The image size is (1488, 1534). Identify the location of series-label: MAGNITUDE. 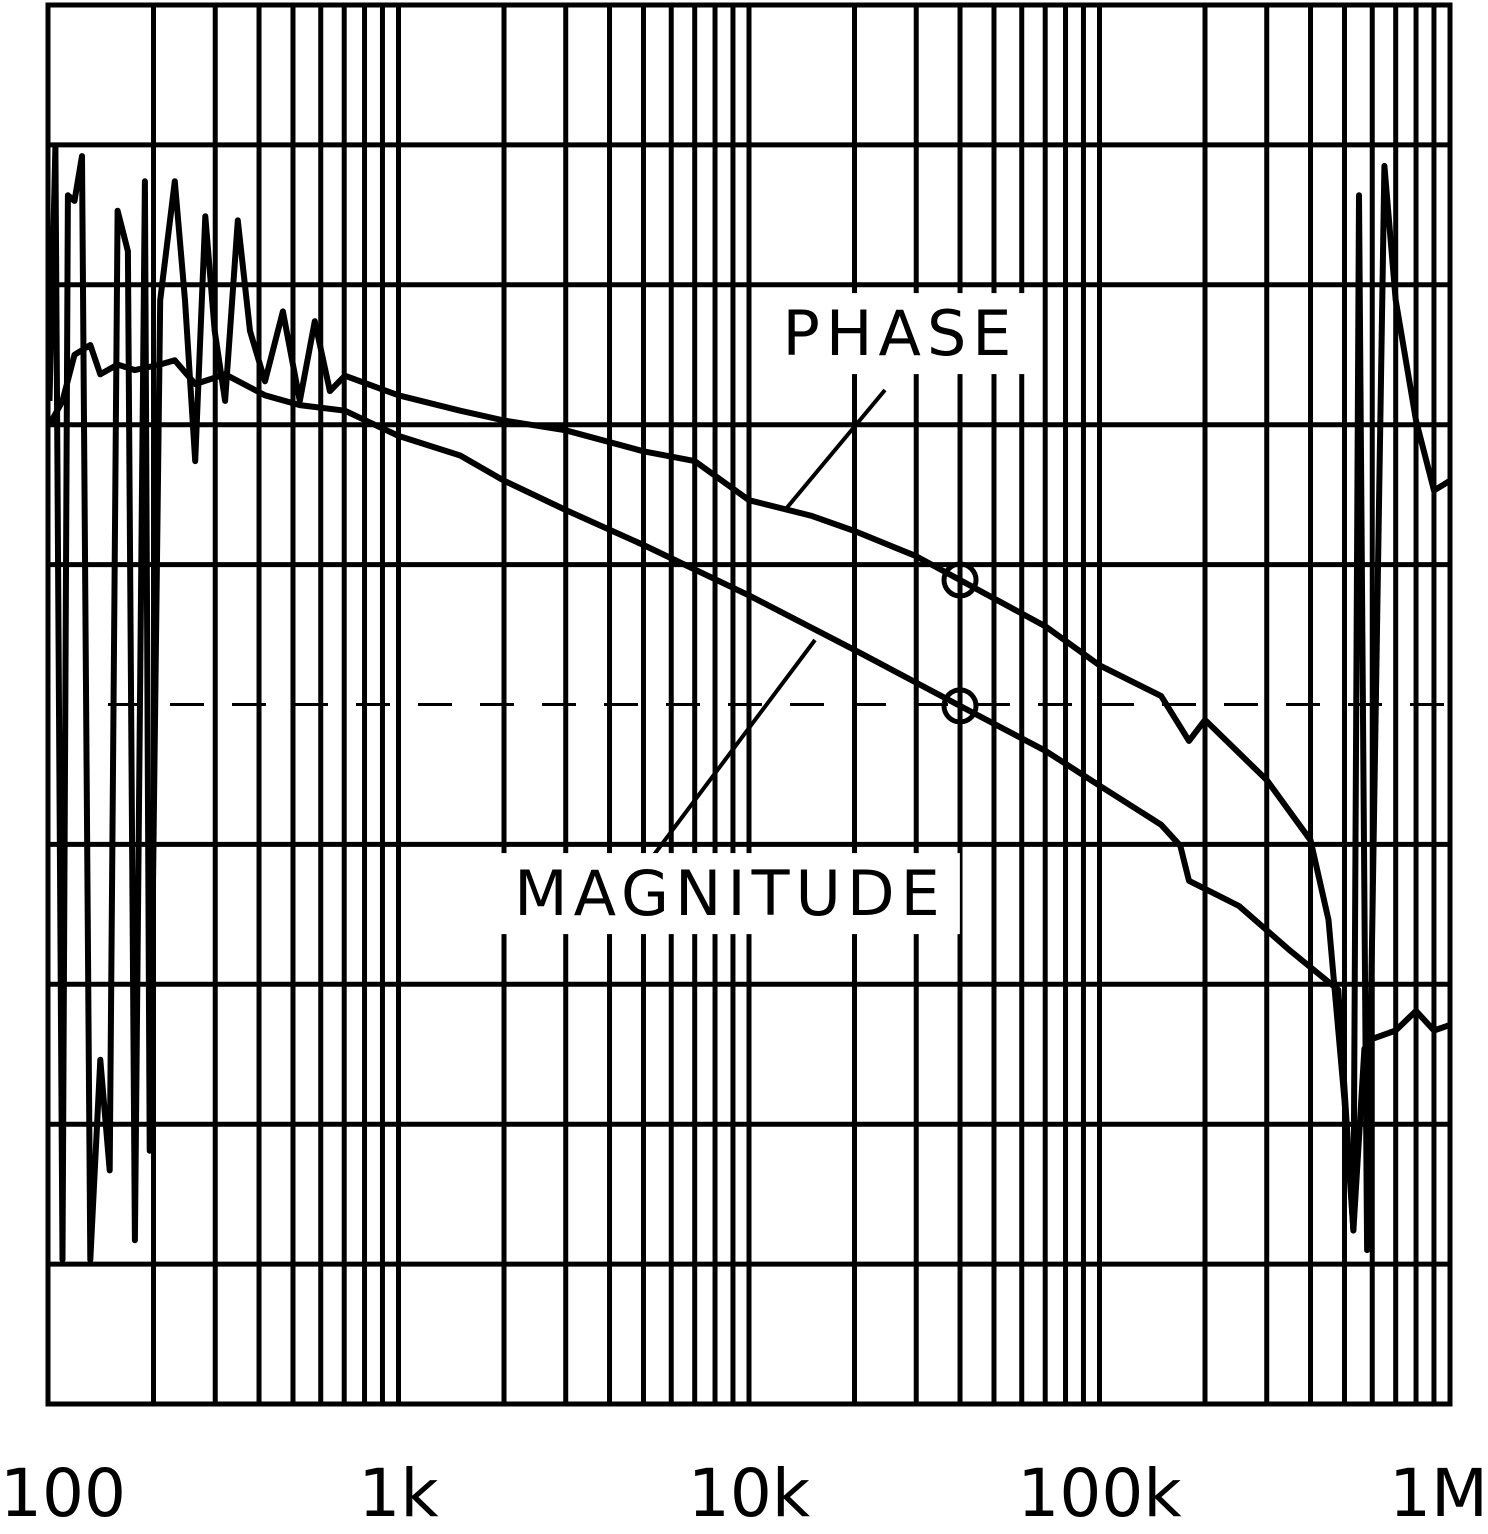
(730, 893).